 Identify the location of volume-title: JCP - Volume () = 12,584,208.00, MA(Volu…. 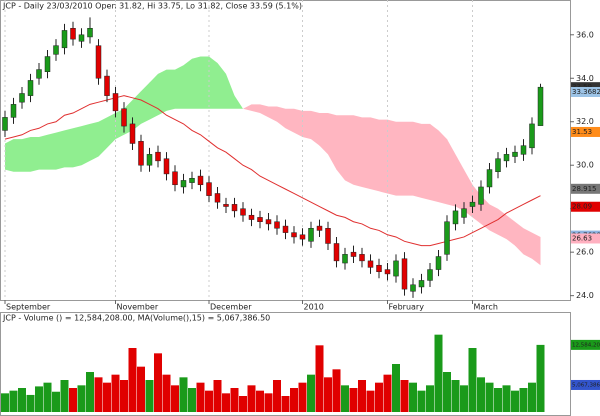
(136, 318).